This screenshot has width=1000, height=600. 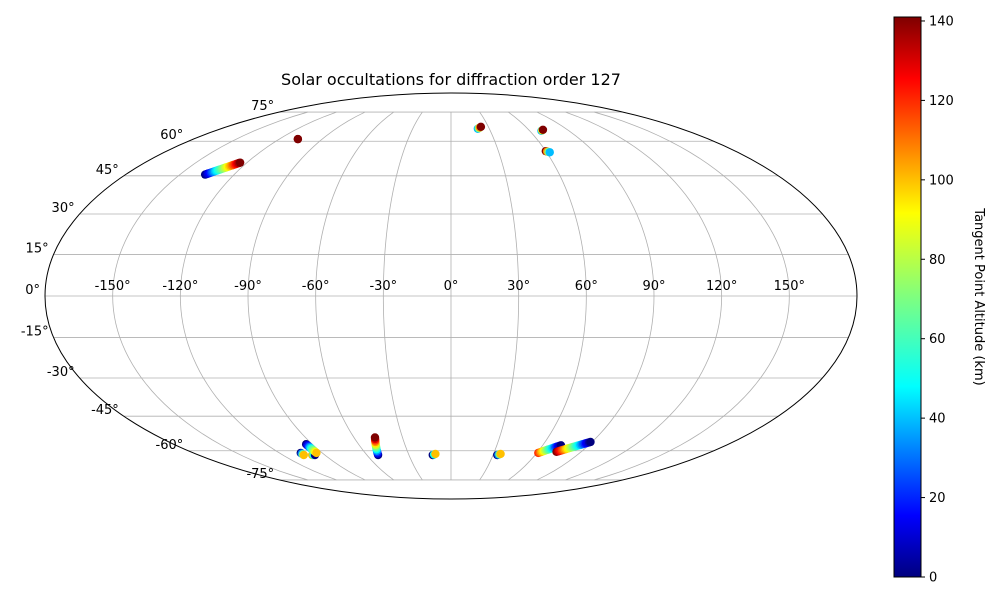 What do you see at coordinates (316, 286) in the screenshot?
I see `x-tick-label: -60°` at bounding box center [316, 286].